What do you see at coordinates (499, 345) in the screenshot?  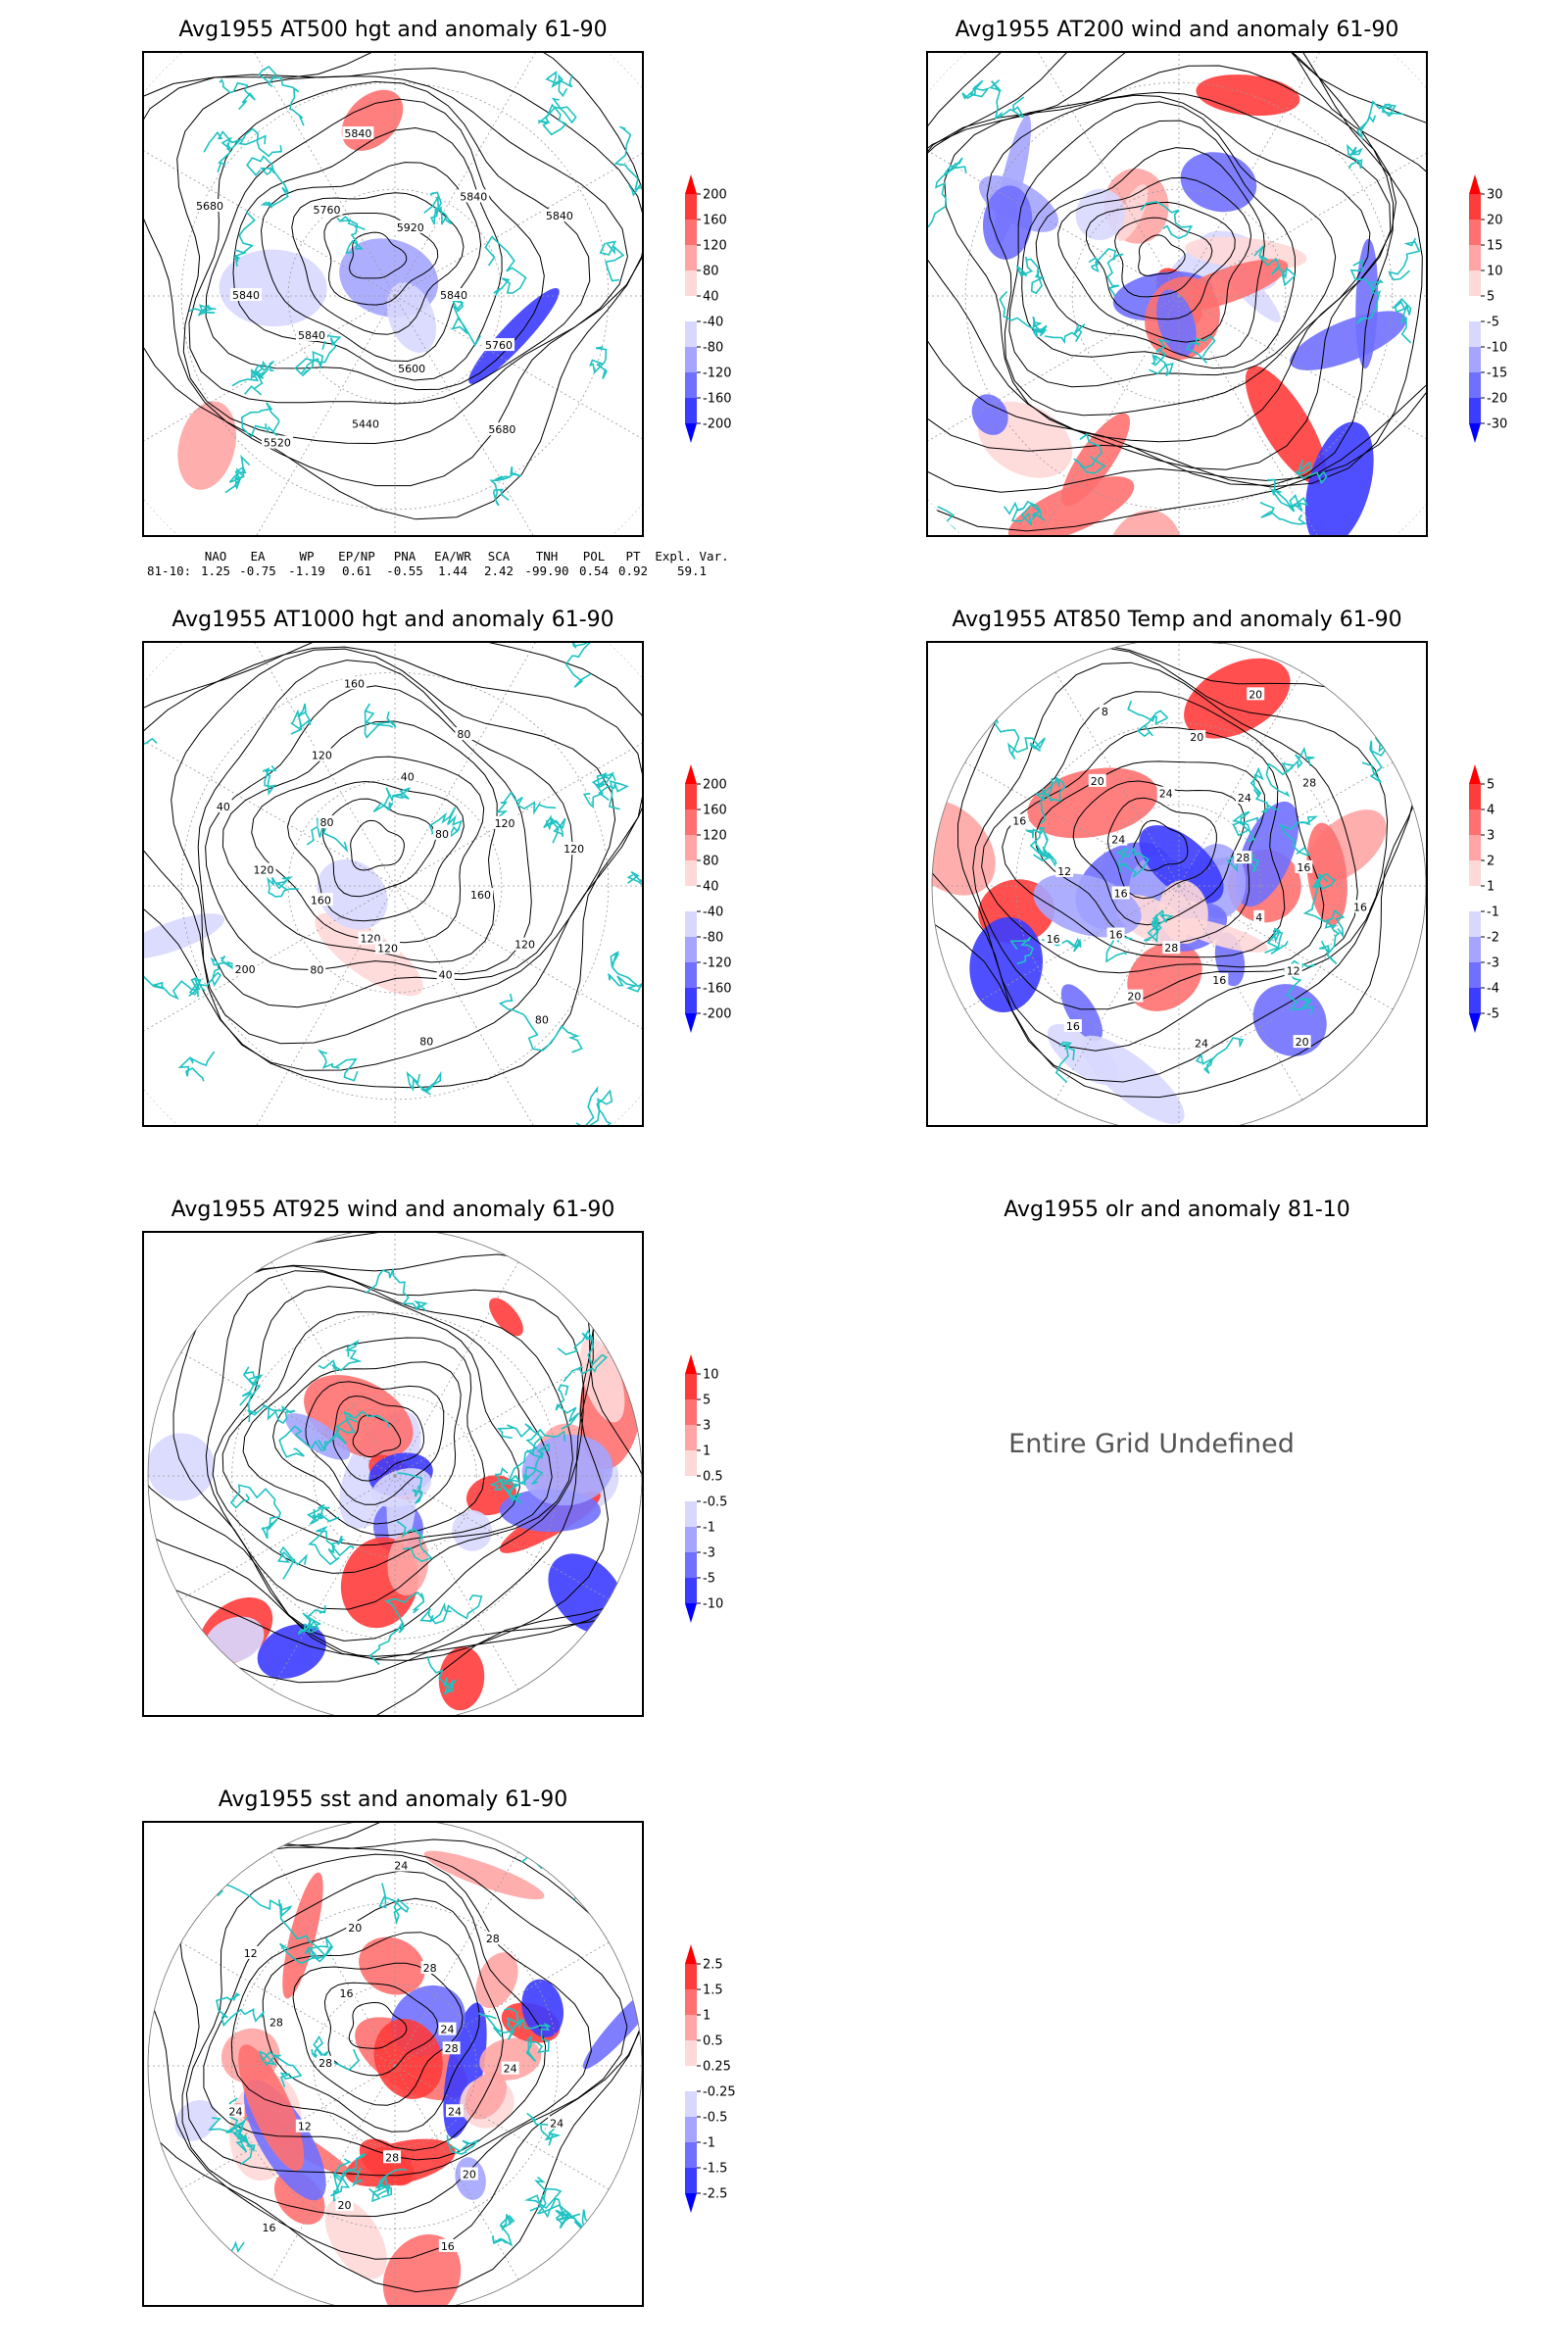 I see `contour-label: 5760` at bounding box center [499, 345].